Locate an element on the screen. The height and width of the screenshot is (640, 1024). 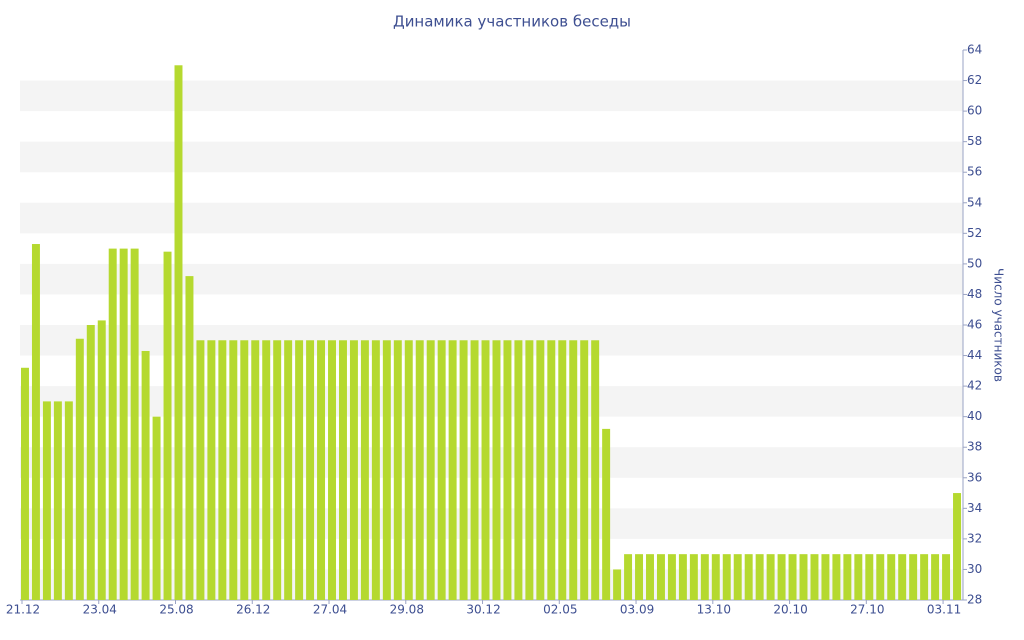
x-tick-label: 23.04 is located at coordinates (100, 610).